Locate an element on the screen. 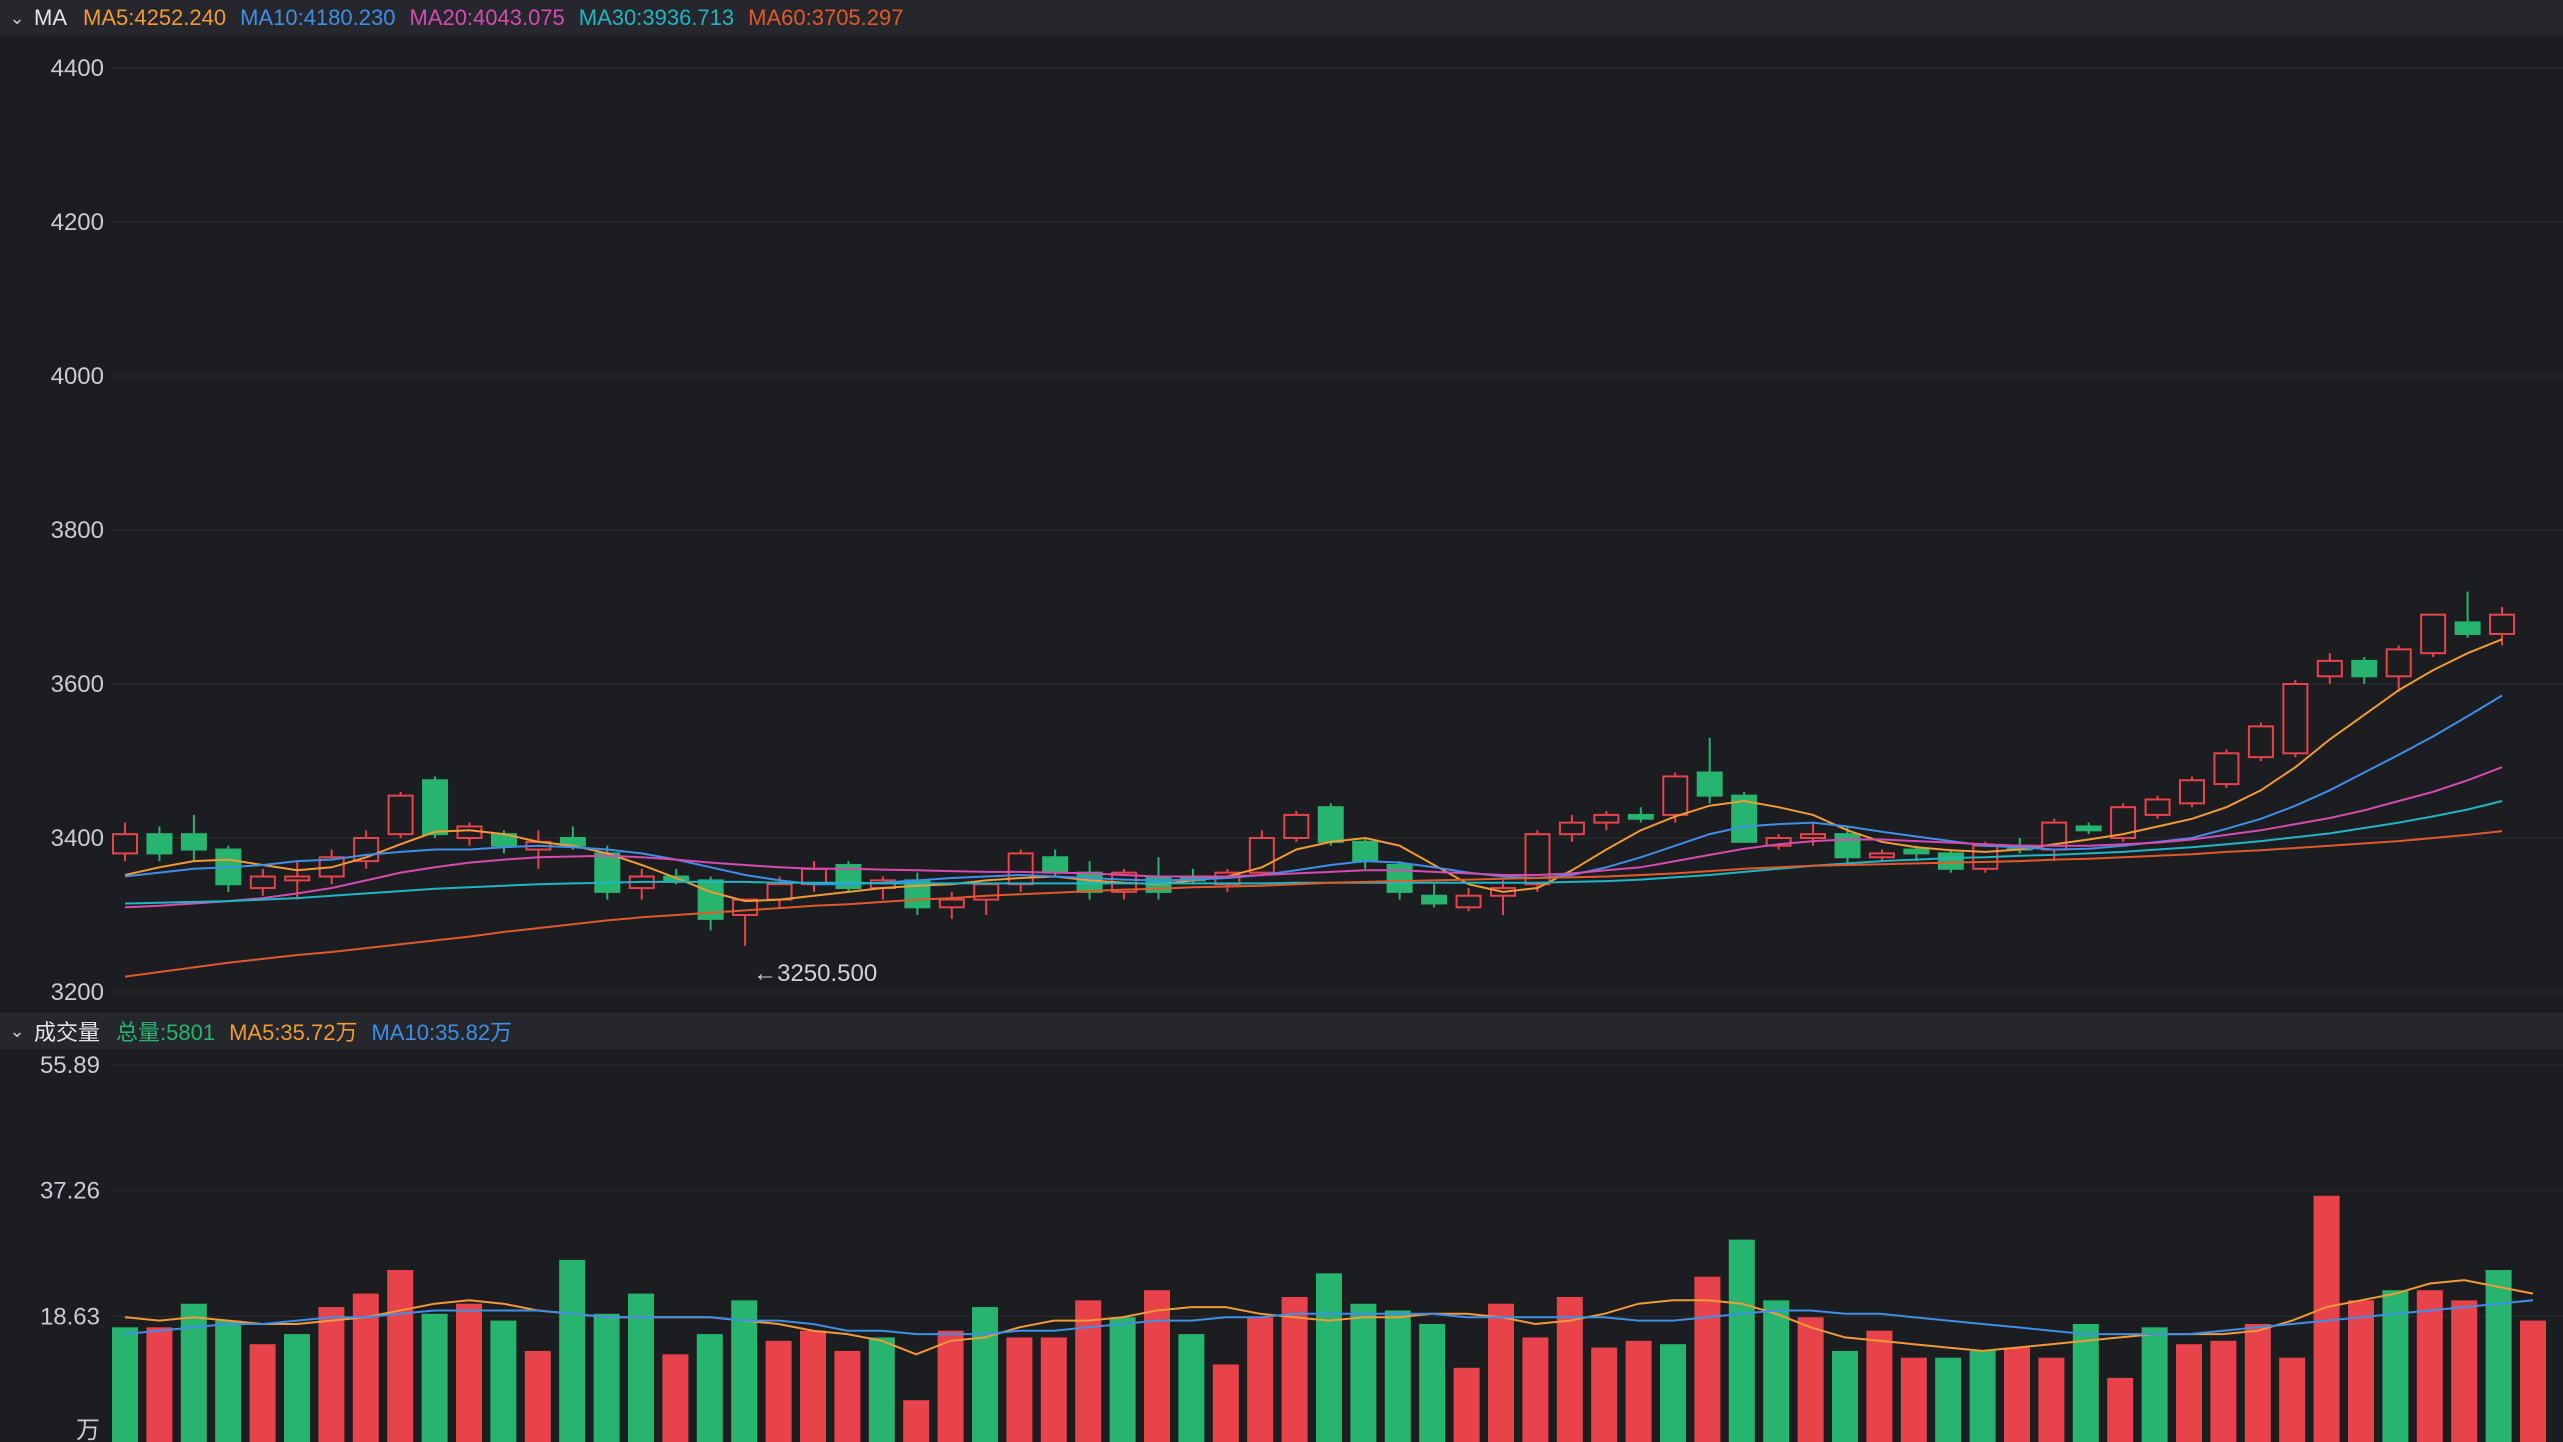  volume-legend-title: 成交量 is located at coordinates (67, 1032).